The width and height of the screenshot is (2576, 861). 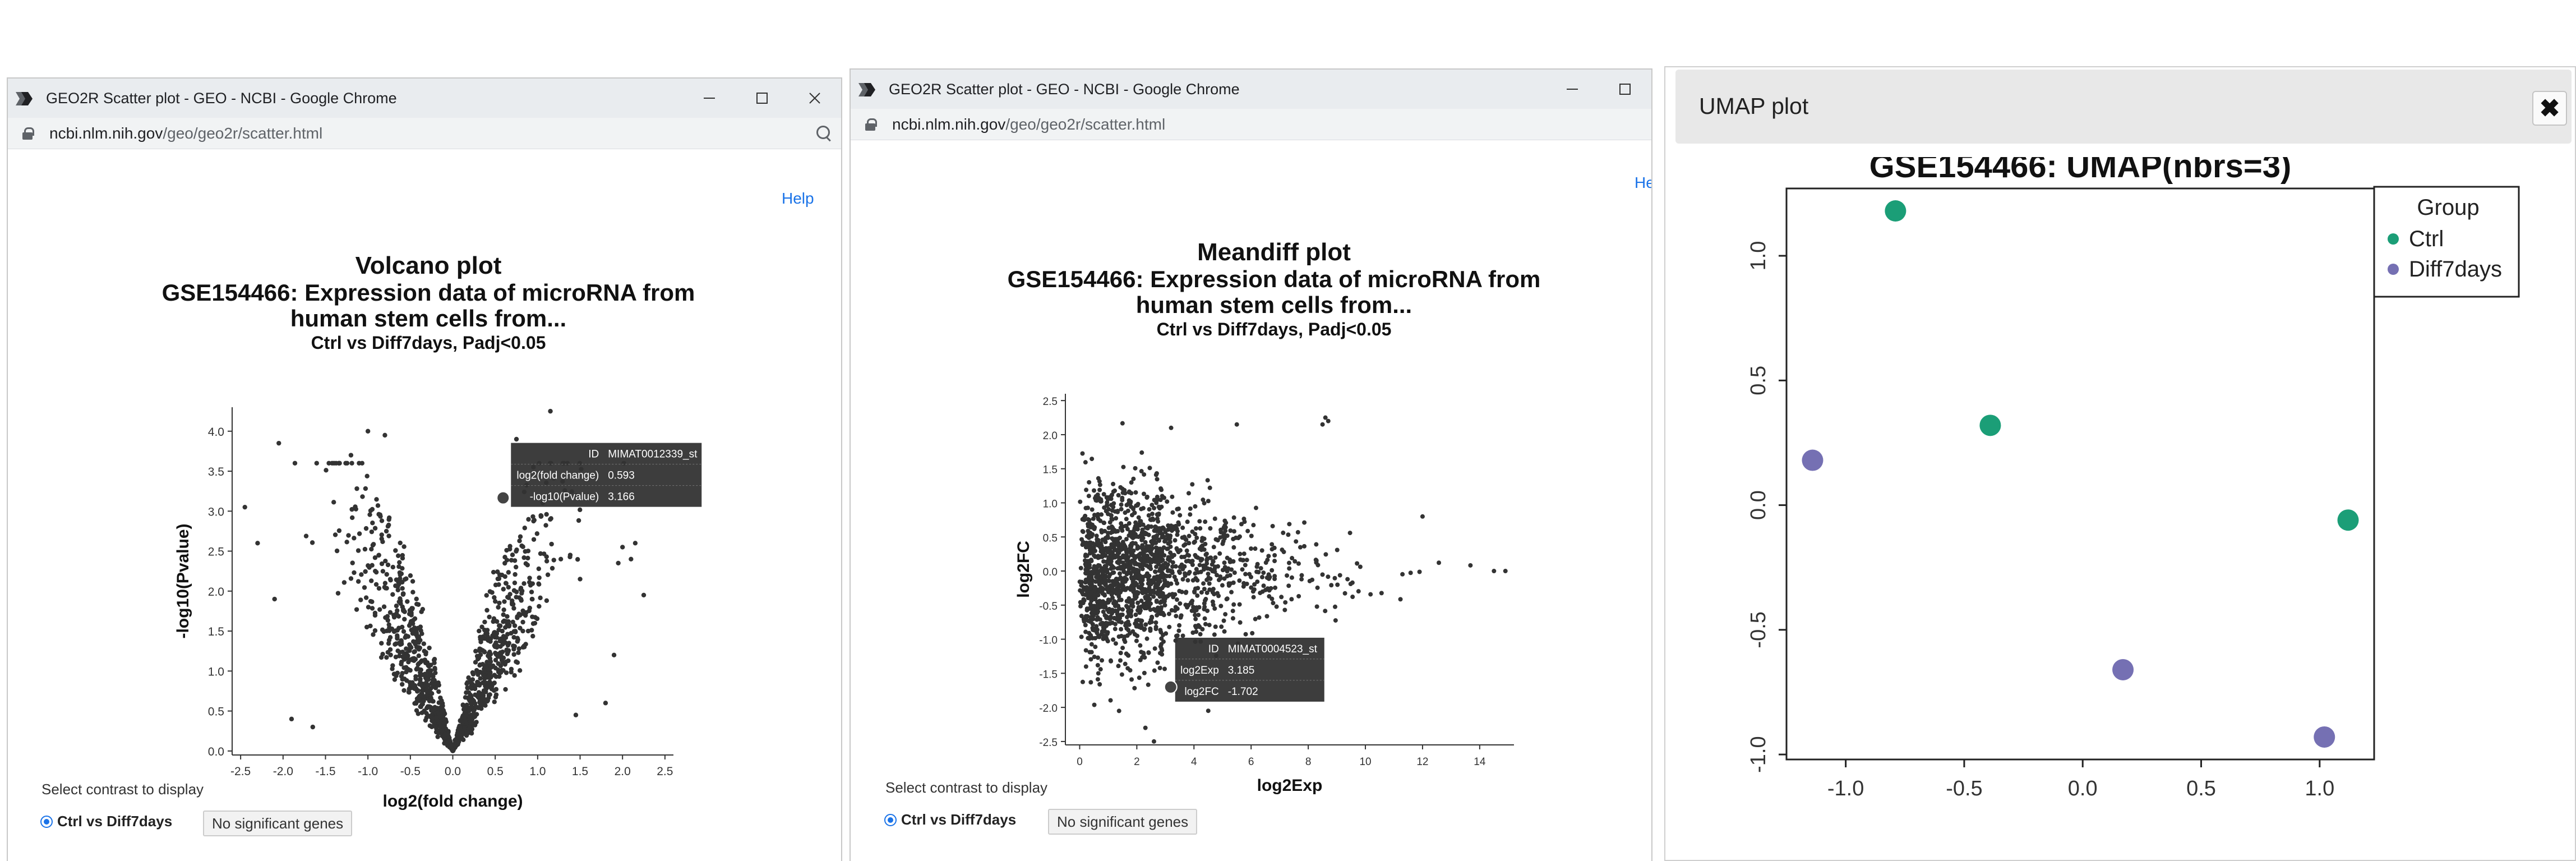 I want to click on tooltip-key: log2FC, so click(x=1202, y=692).